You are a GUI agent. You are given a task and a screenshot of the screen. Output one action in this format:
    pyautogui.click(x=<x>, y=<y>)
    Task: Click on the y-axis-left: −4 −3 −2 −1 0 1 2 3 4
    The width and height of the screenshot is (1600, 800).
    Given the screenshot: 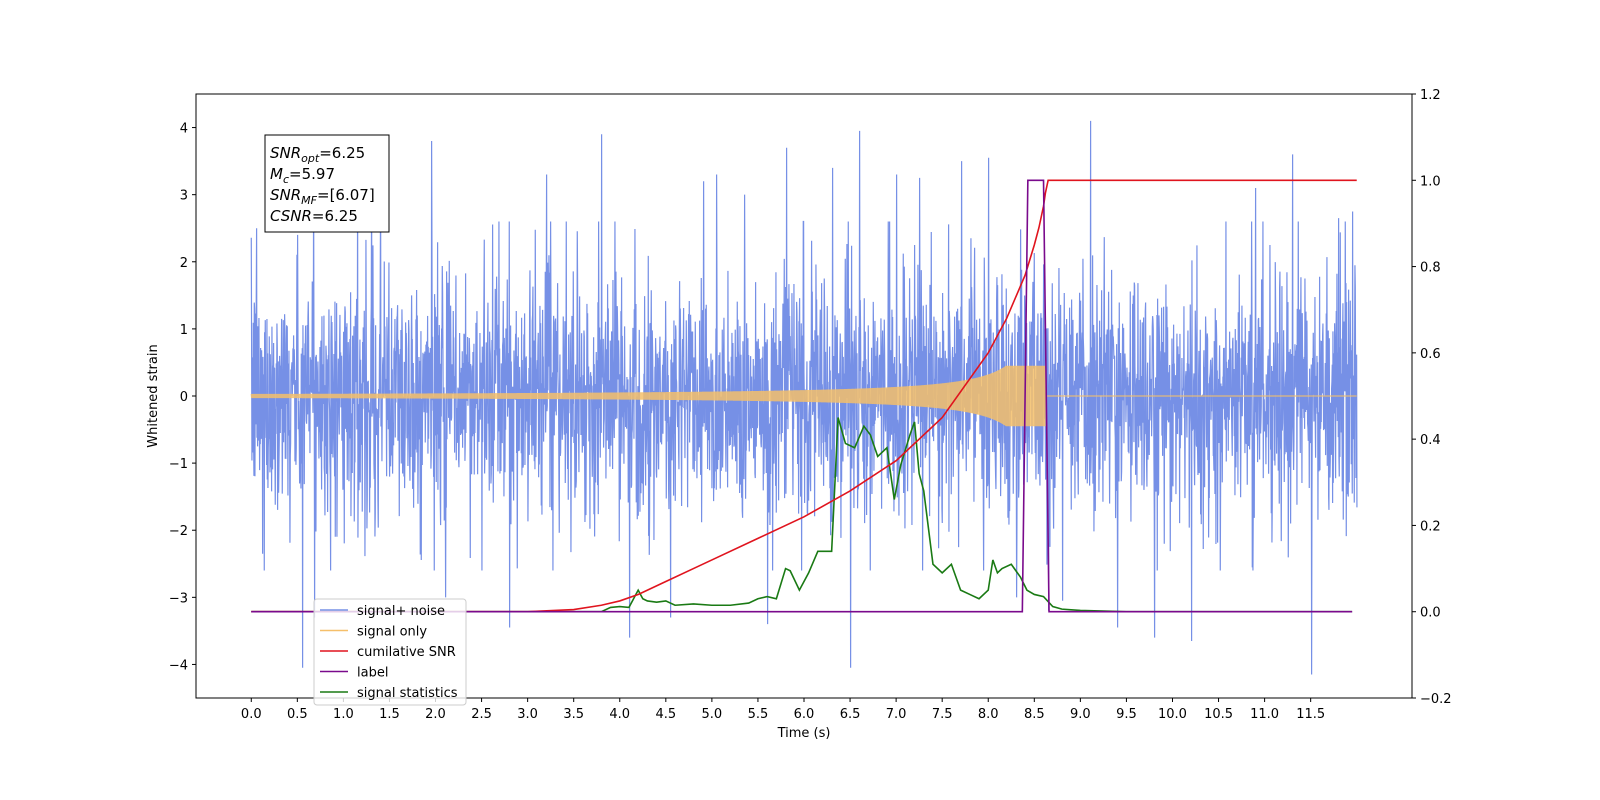 What is the action you would take?
    pyautogui.click(x=182, y=397)
    